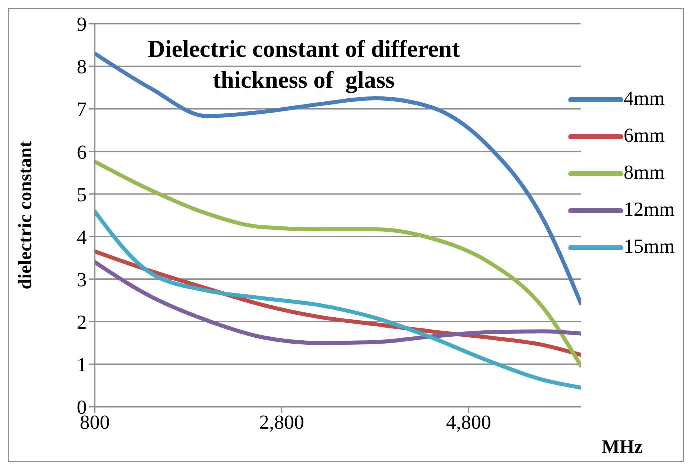 This screenshot has height=468, width=694. What do you see at coordinates (304, 66) in the screenshot?
I see `text: Dielectric constant of different thickness of glass` at bounding box center [304, 66].